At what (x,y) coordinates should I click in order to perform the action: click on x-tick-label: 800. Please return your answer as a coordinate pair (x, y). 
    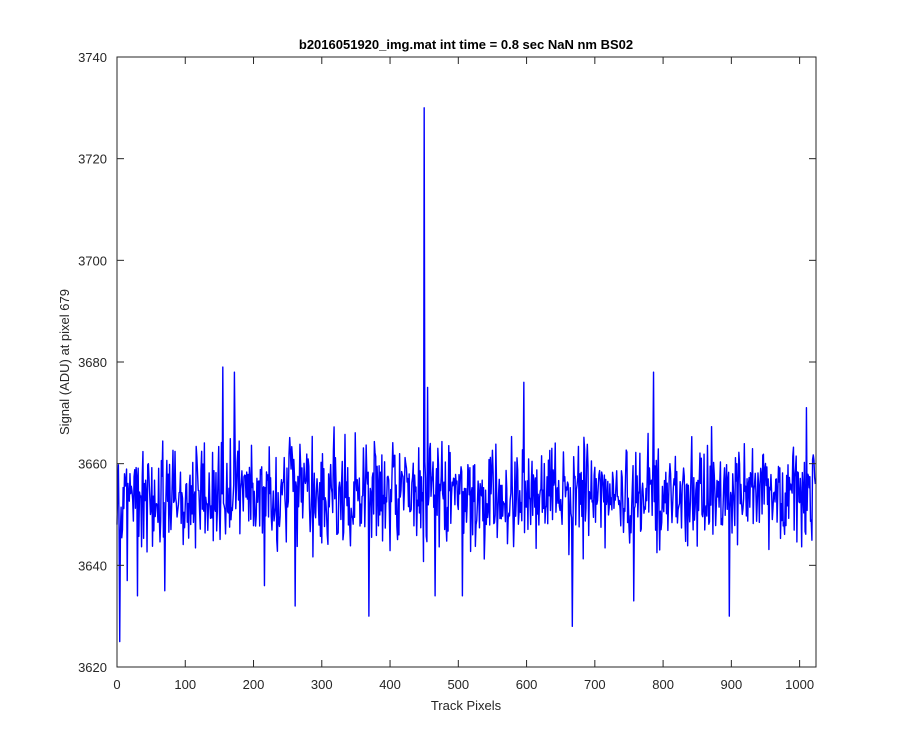
    Looking at the image, I should click on (663, 684).